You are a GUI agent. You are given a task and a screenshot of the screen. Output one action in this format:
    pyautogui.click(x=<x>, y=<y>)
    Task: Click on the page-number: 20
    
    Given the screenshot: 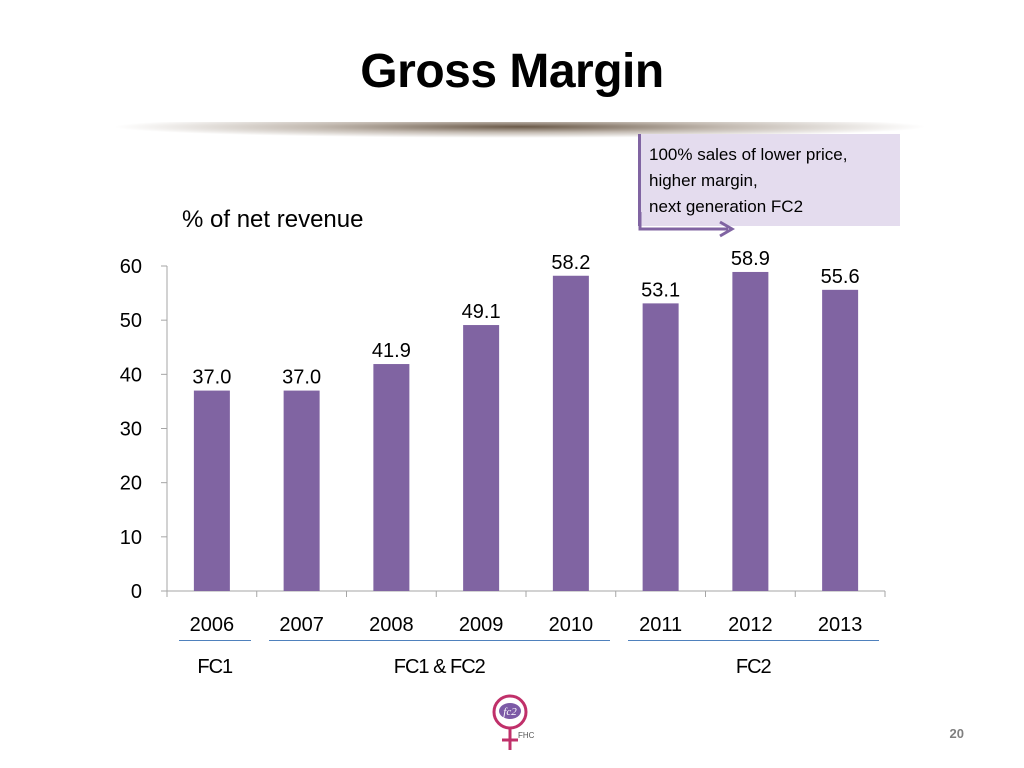 What is the action you would take?
    pyautogui.click(x=956, y=733)
    